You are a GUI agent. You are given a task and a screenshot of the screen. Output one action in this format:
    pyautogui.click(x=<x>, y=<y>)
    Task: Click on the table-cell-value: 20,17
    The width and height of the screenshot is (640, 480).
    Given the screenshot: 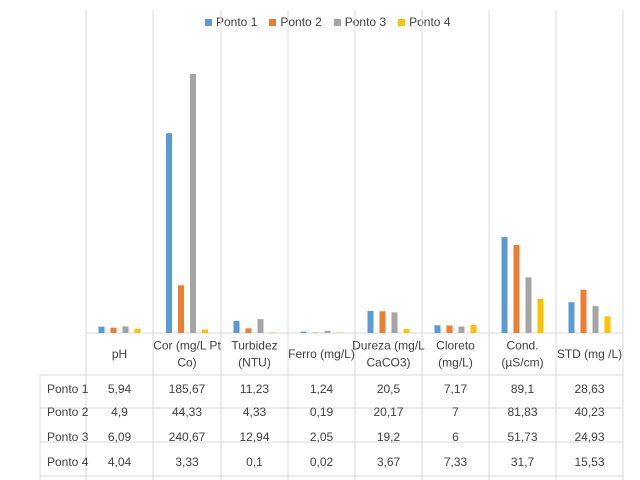 What is the action you would take?
    pyautogui.click(x=388, y=412)
    